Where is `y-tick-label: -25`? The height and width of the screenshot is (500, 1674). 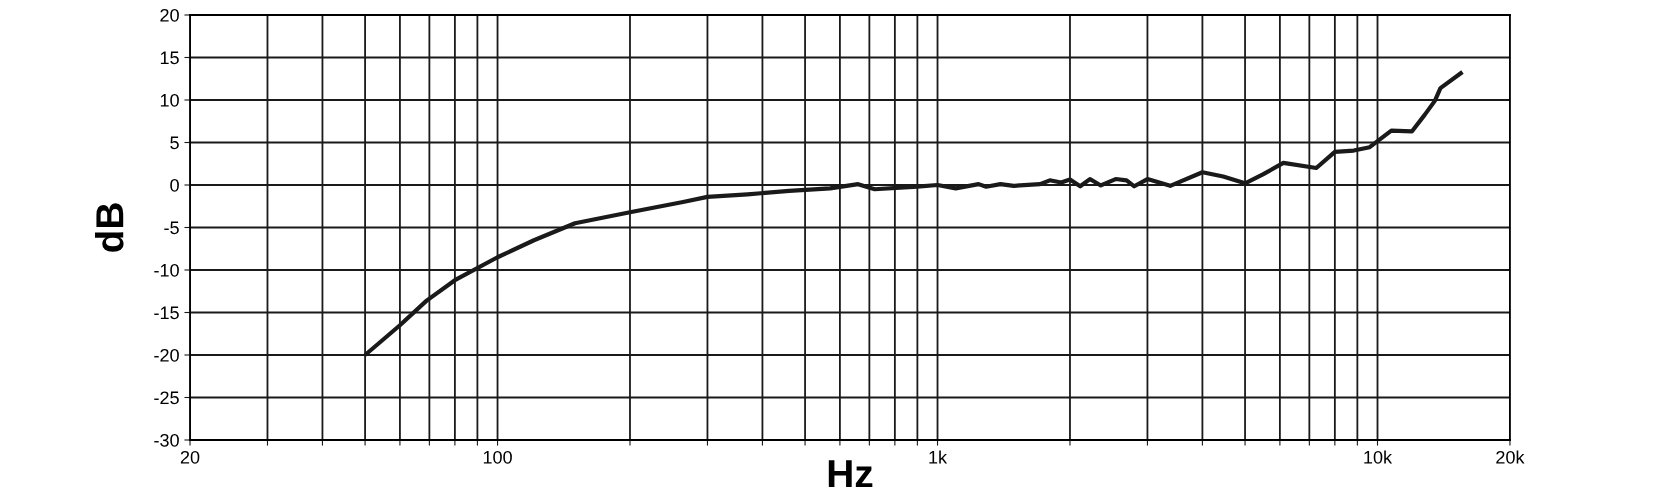
y-tick-label: -25 is located at coordinates (166, 398).